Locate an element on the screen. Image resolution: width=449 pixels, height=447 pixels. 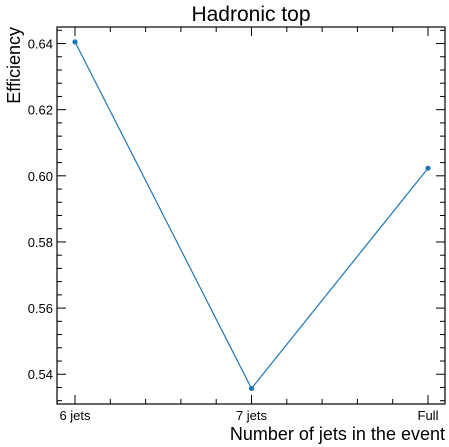
y-tick-label: 0.58 is located at coordinates (40, 242).